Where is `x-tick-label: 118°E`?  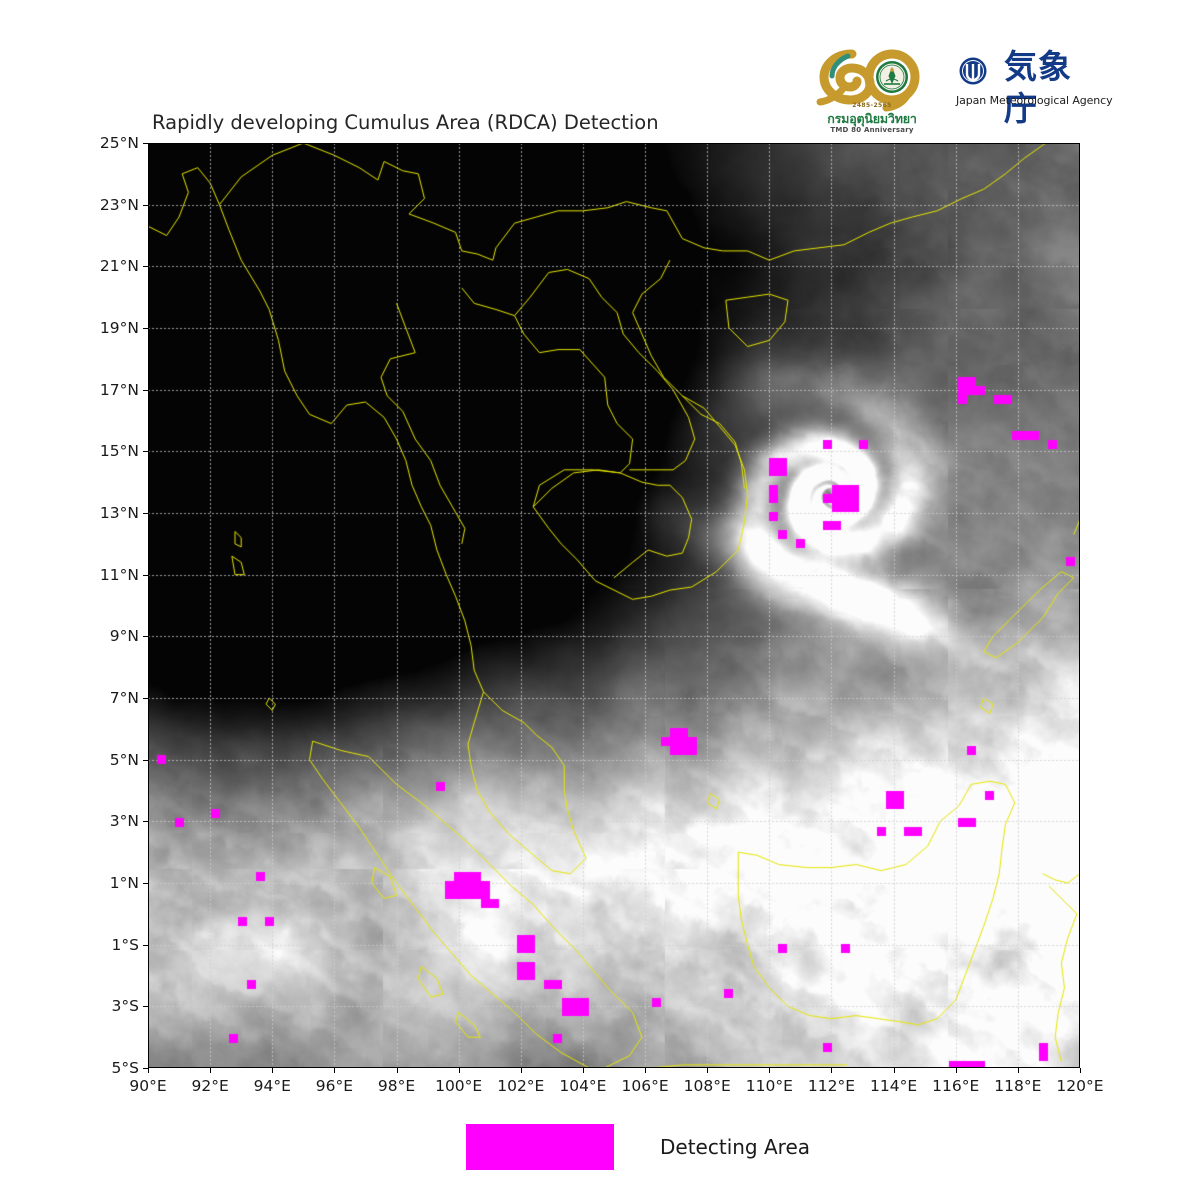
x-tick-label: 118°E is located at coordinates (1018, 1086).